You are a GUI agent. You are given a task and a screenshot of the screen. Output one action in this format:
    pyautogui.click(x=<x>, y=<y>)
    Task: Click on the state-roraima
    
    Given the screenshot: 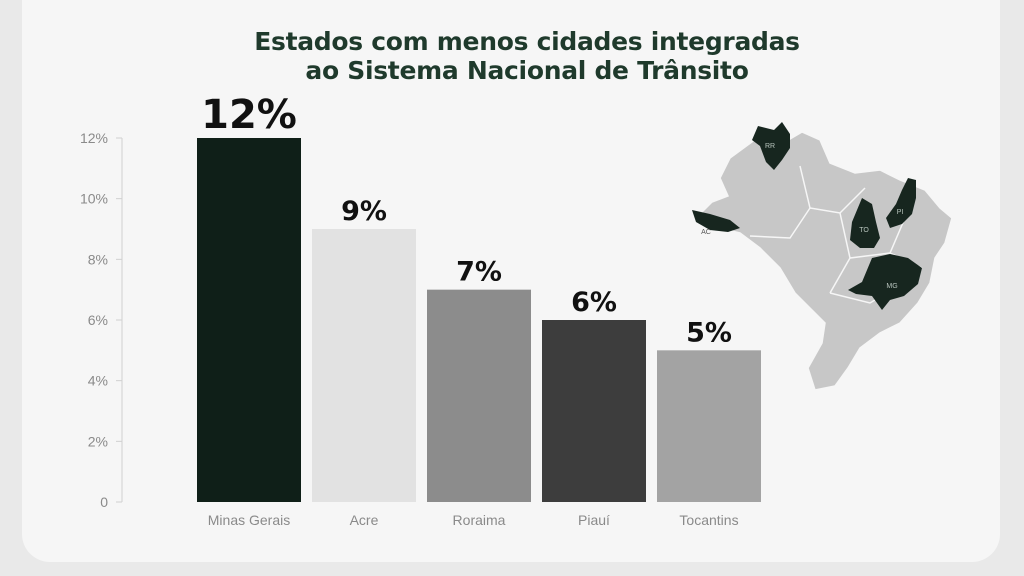 What is the action you would take?
    pyautogui.click(x=771, y=146)
    